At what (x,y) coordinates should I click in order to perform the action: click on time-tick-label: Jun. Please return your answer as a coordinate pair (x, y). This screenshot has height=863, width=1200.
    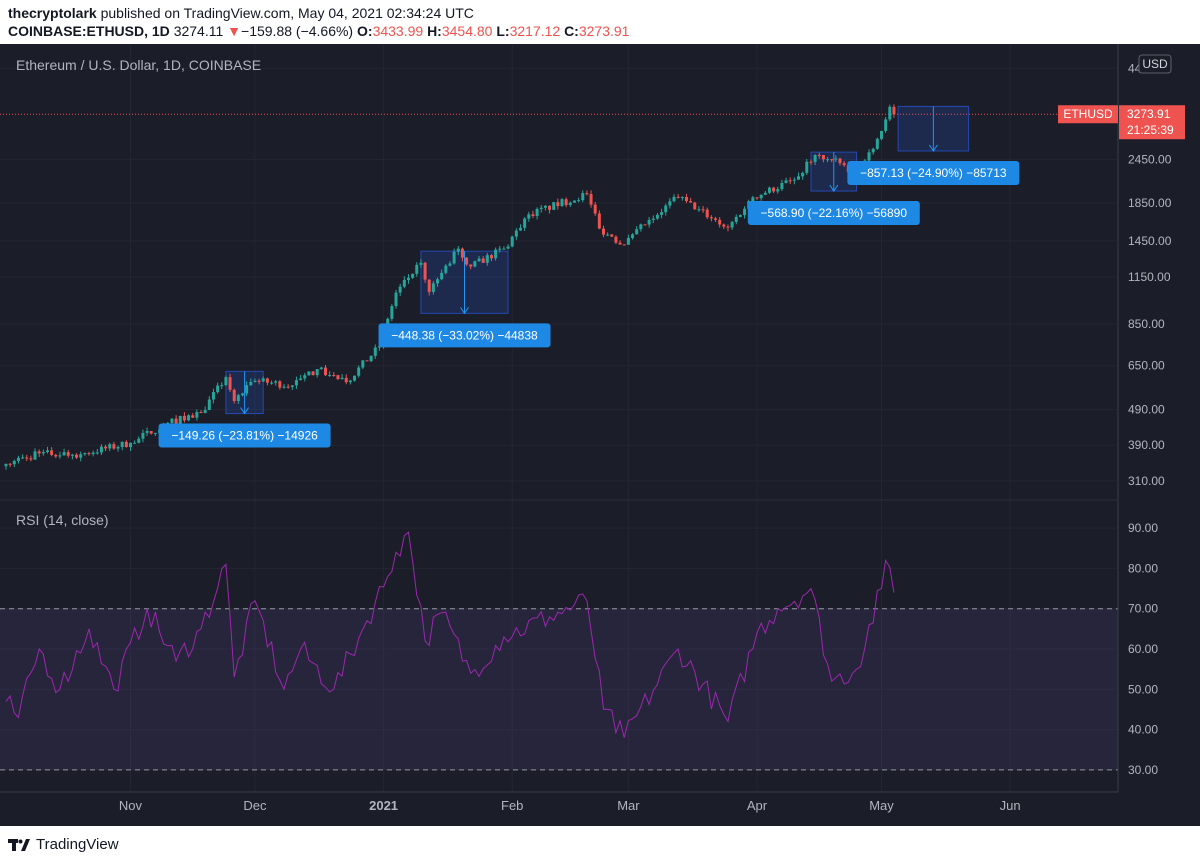
    Looking at the image, I should click on (1010, 805).